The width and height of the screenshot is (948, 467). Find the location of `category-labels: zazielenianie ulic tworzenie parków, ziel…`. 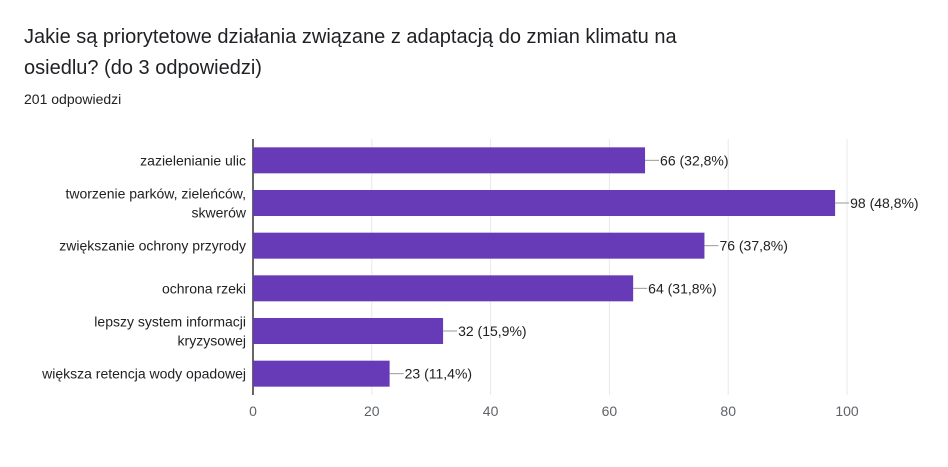

category-labels: zazielenianie ulic tworzenie parków, ziel… is located at coordinates (144, 266).